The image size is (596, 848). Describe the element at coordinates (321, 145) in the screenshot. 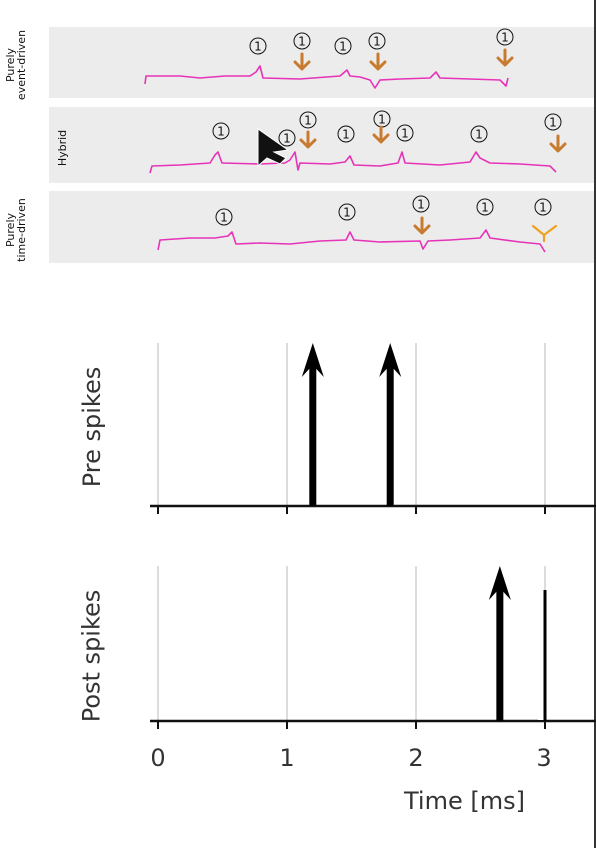

I see `panel-hybrid` at that location.